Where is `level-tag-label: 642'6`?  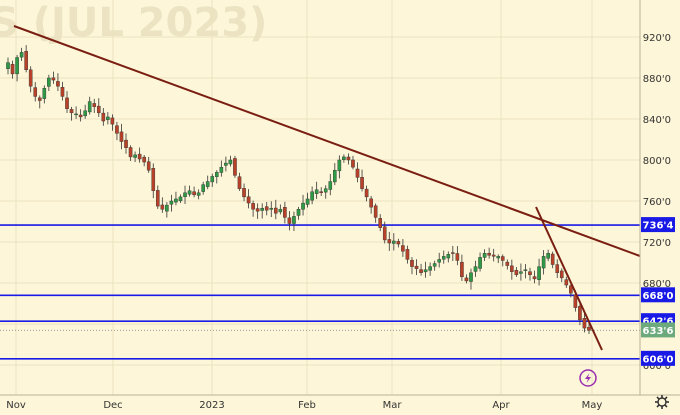 level-tag-label: 642'6 is located at coordinates (658, 322).